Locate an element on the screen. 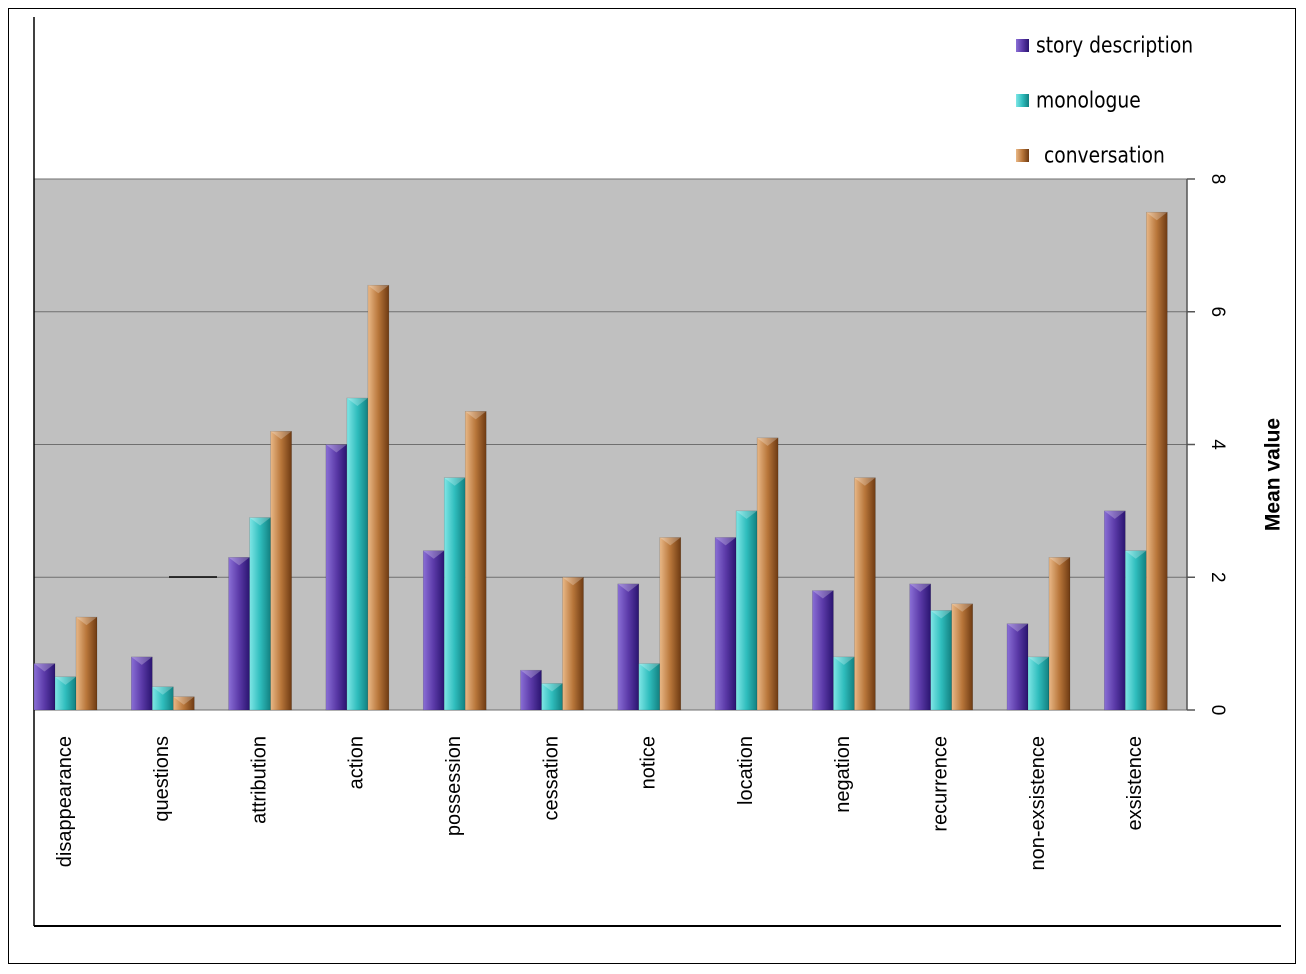 The height and width of the screenshot is (974, 1306). bar-cap-conversation-location is located at coordinates (768, 441).